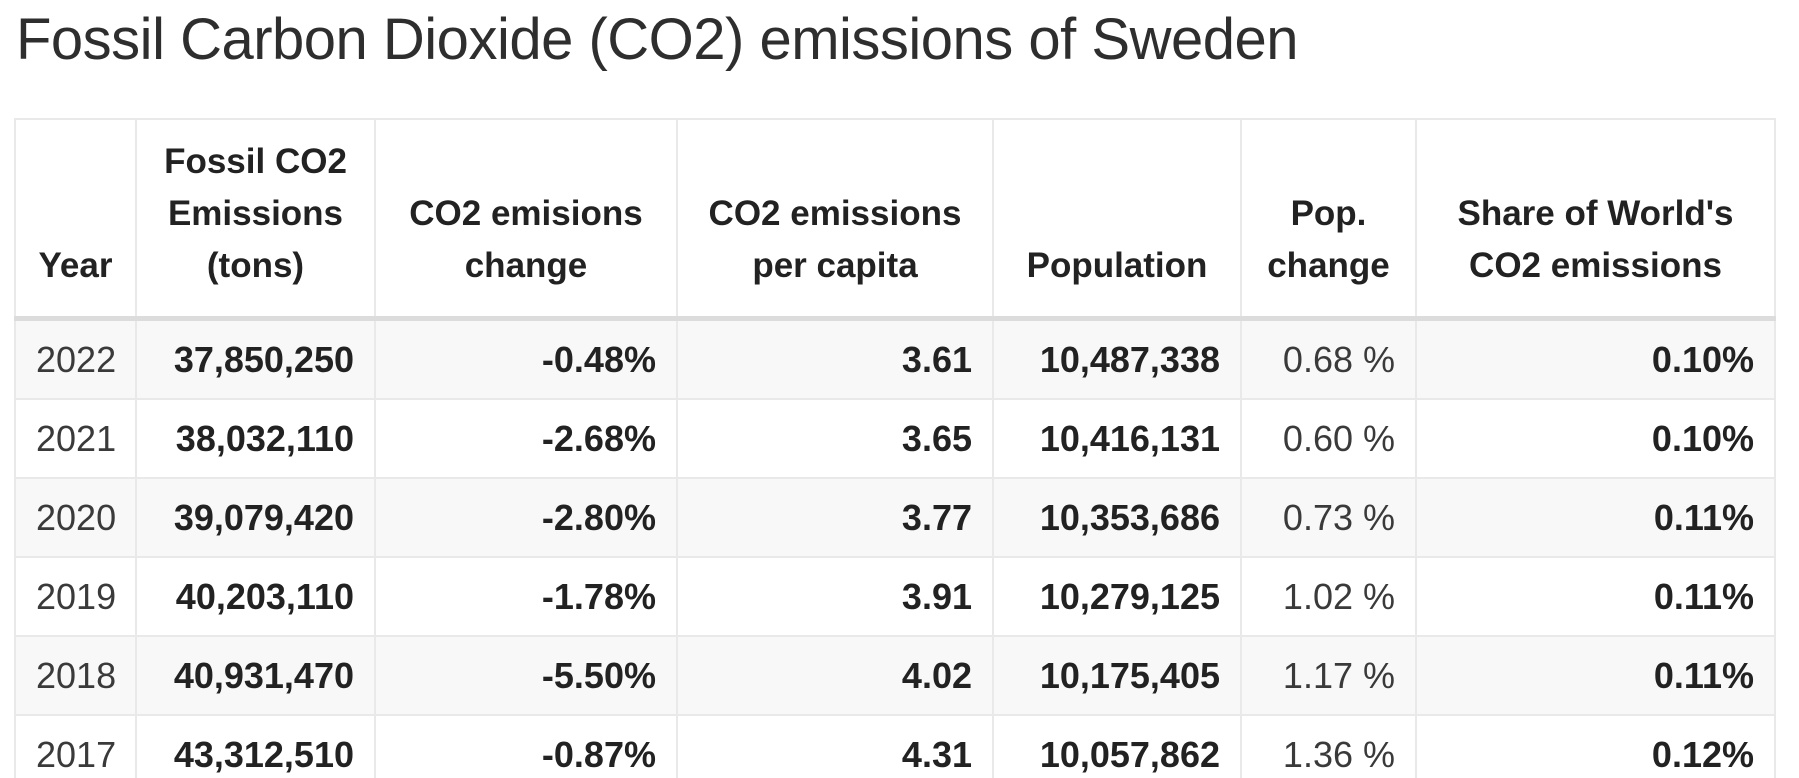 The height and width of the screenshot is (778, 1799). I want to click on column-header-co2-emissions-change: CO2 emisions change, so click(526, 219).